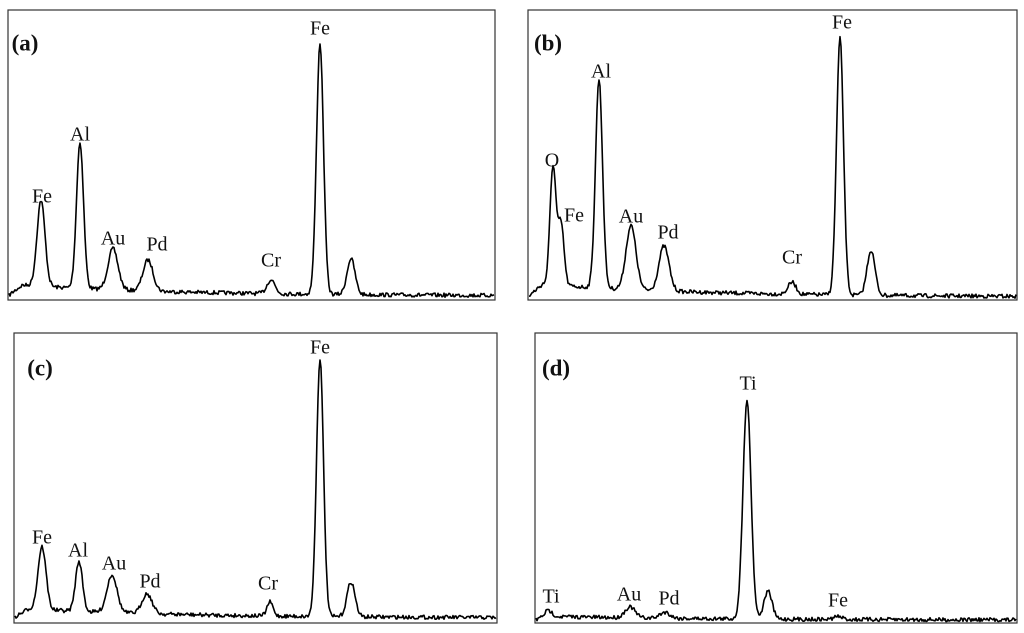  Describe the element at coordinates (40, 367) in the screenshot. I see `panel-label: (c)` at that location.